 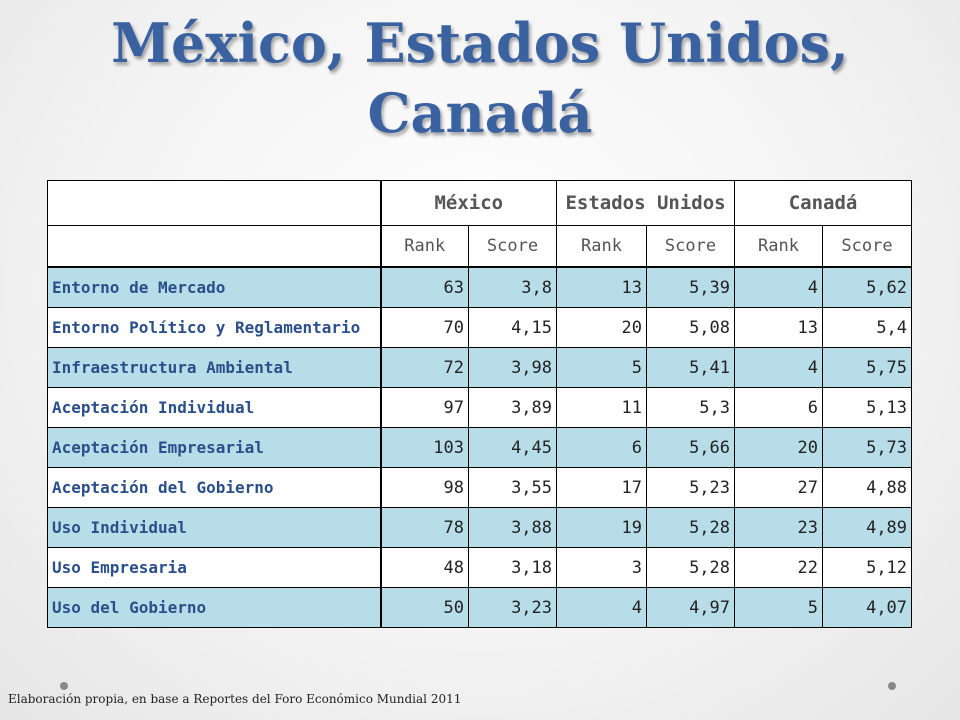 What do you see at coordinates (424, 287) in the screenshot?
I see `rank-cell: 63` at bounding box center [424, 287].